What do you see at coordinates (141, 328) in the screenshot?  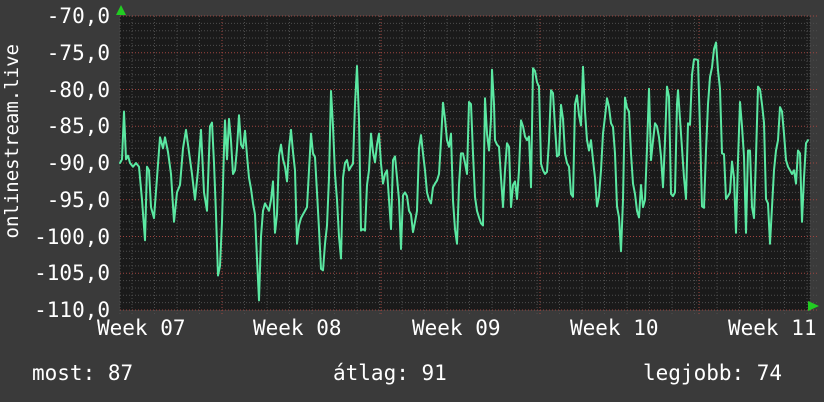 I see `x-axis-week-label: Week 07` at bounding box center [141, 328].